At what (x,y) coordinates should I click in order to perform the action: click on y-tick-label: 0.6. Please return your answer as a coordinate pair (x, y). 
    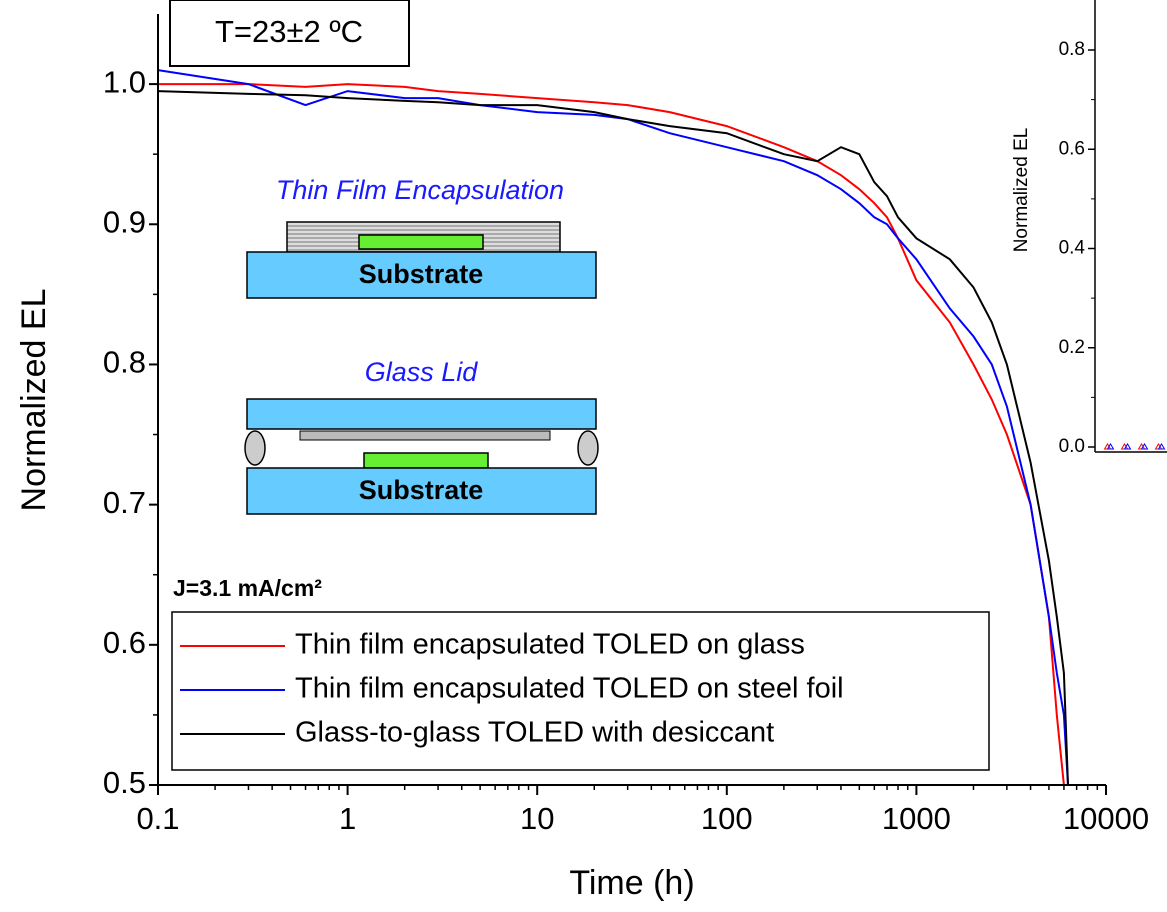
    Looking at the image, I should click on (124, 642).